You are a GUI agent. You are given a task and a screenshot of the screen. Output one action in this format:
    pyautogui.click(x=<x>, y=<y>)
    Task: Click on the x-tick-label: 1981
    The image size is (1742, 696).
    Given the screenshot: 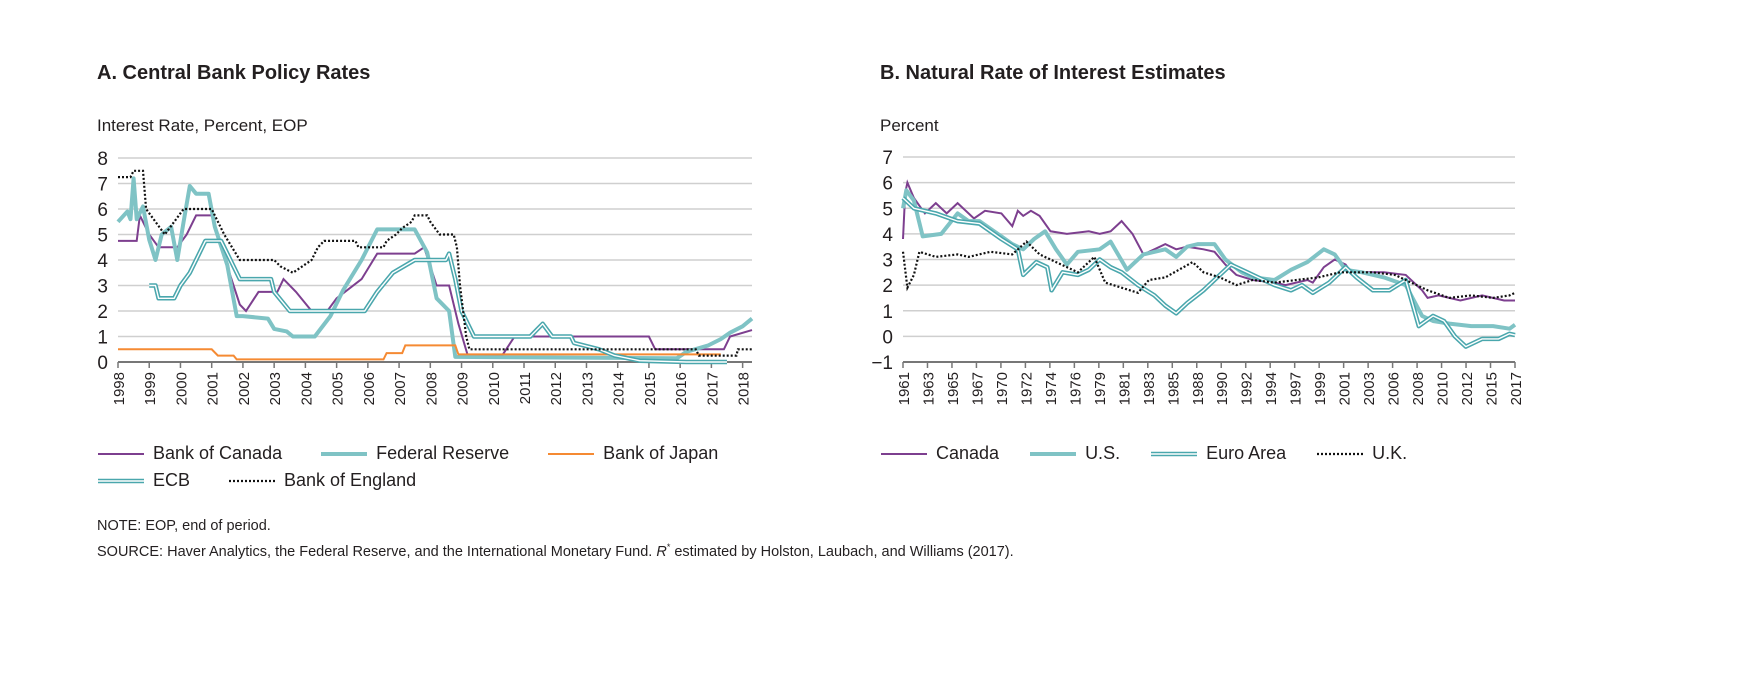 What is the action you would take?
    pyautogui.click(x=1124, y=388)
    